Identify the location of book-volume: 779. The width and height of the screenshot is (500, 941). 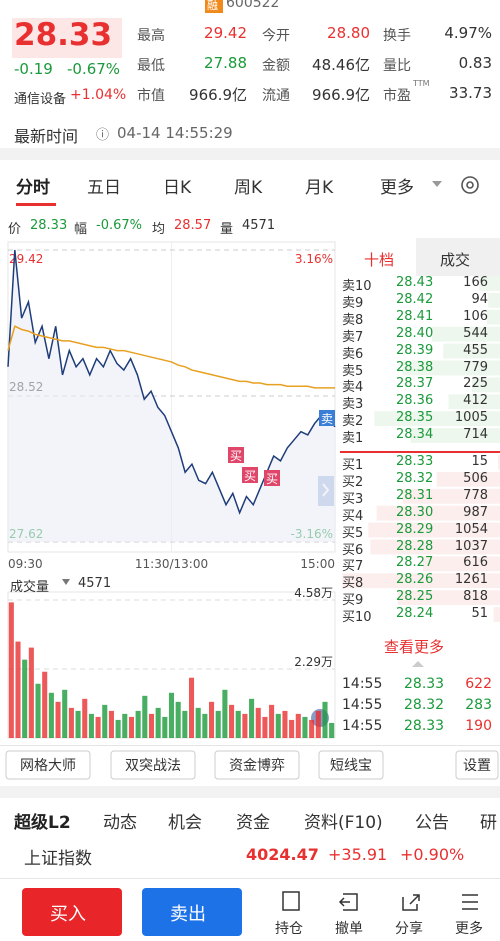
(475, 367).